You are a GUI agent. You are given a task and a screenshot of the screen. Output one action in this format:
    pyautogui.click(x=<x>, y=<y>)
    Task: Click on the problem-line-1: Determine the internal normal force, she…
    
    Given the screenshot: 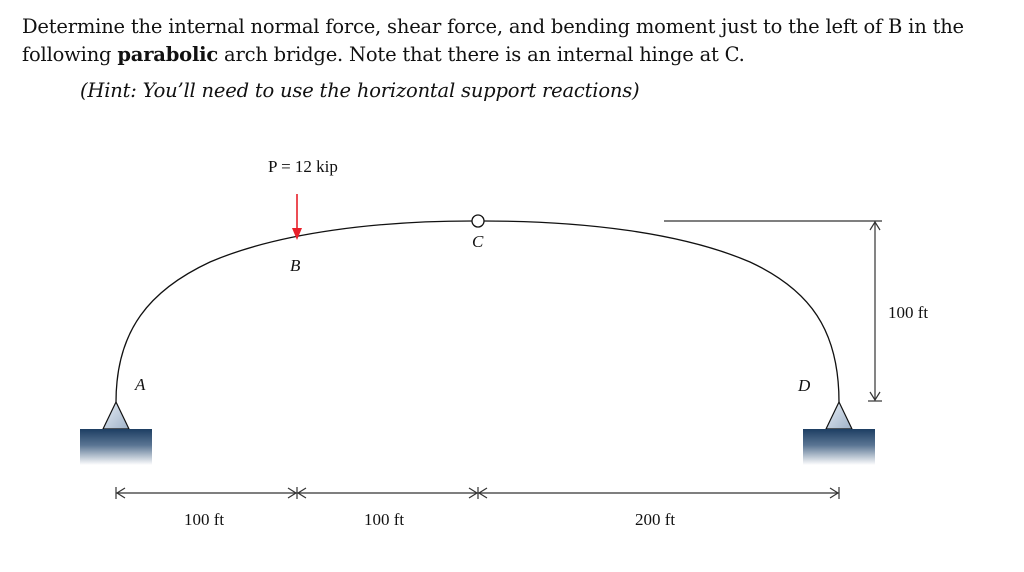 What is the action you would take?
    pyautogui.click(x=493, y=26)
    